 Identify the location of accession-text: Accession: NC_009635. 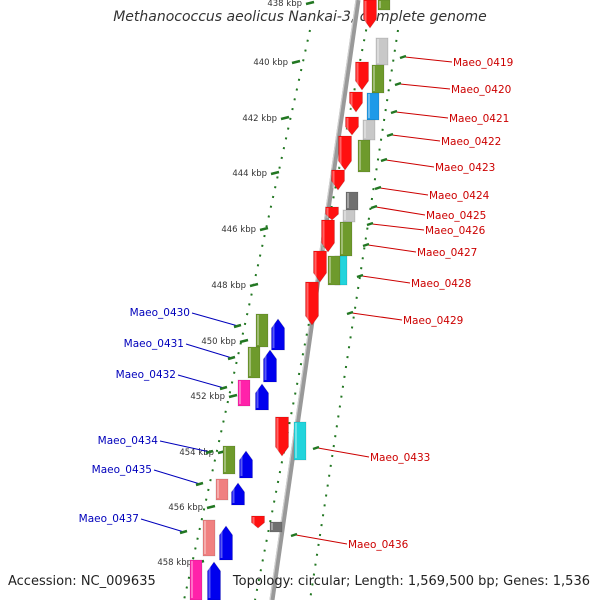
(82, 581).